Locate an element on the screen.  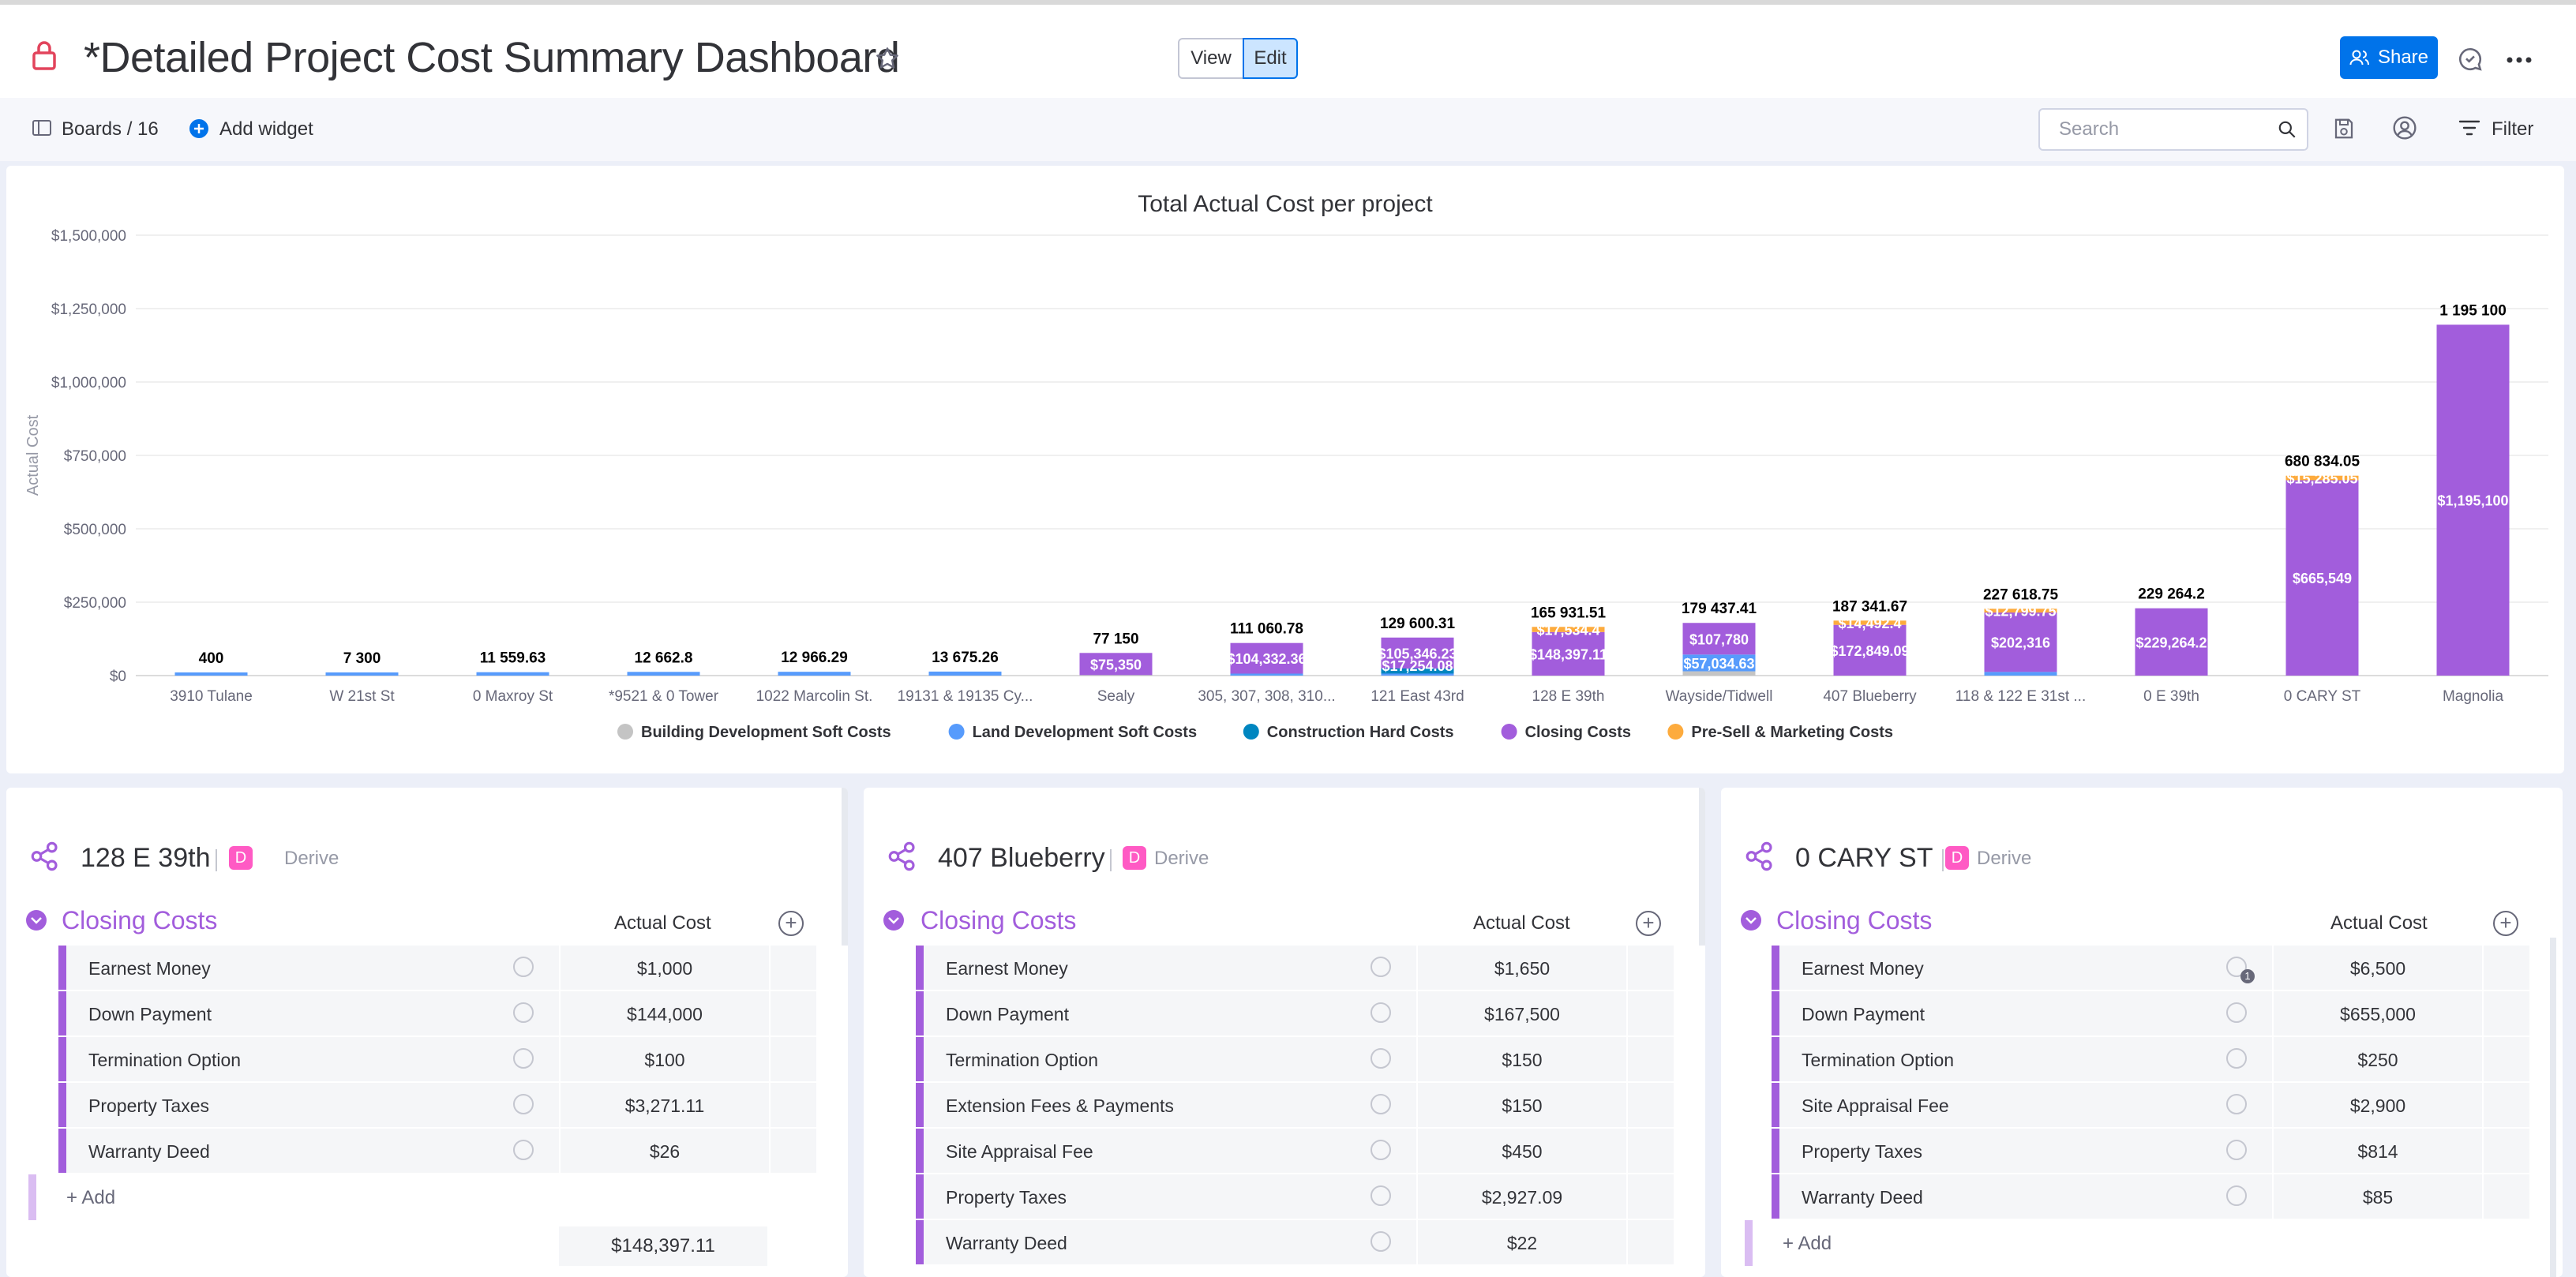
list-item: Warranty Deed $26 is located at coordinates (437, 1151).